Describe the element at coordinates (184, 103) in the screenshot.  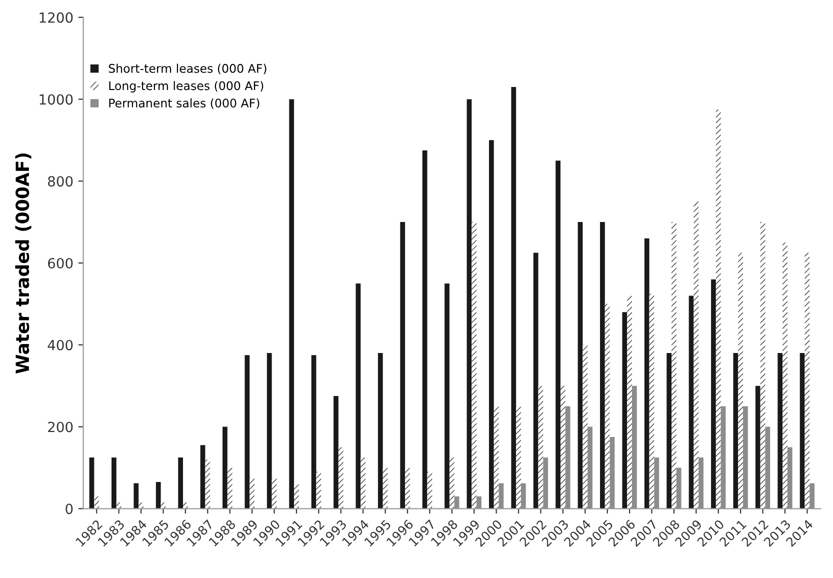
I see `legend-label: Permanent sales (000 AF)` at that location.